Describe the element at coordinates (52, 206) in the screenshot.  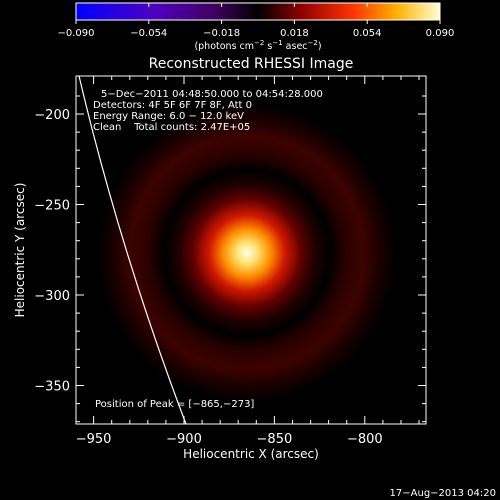
I see `y-tick-label: −250` at that location.